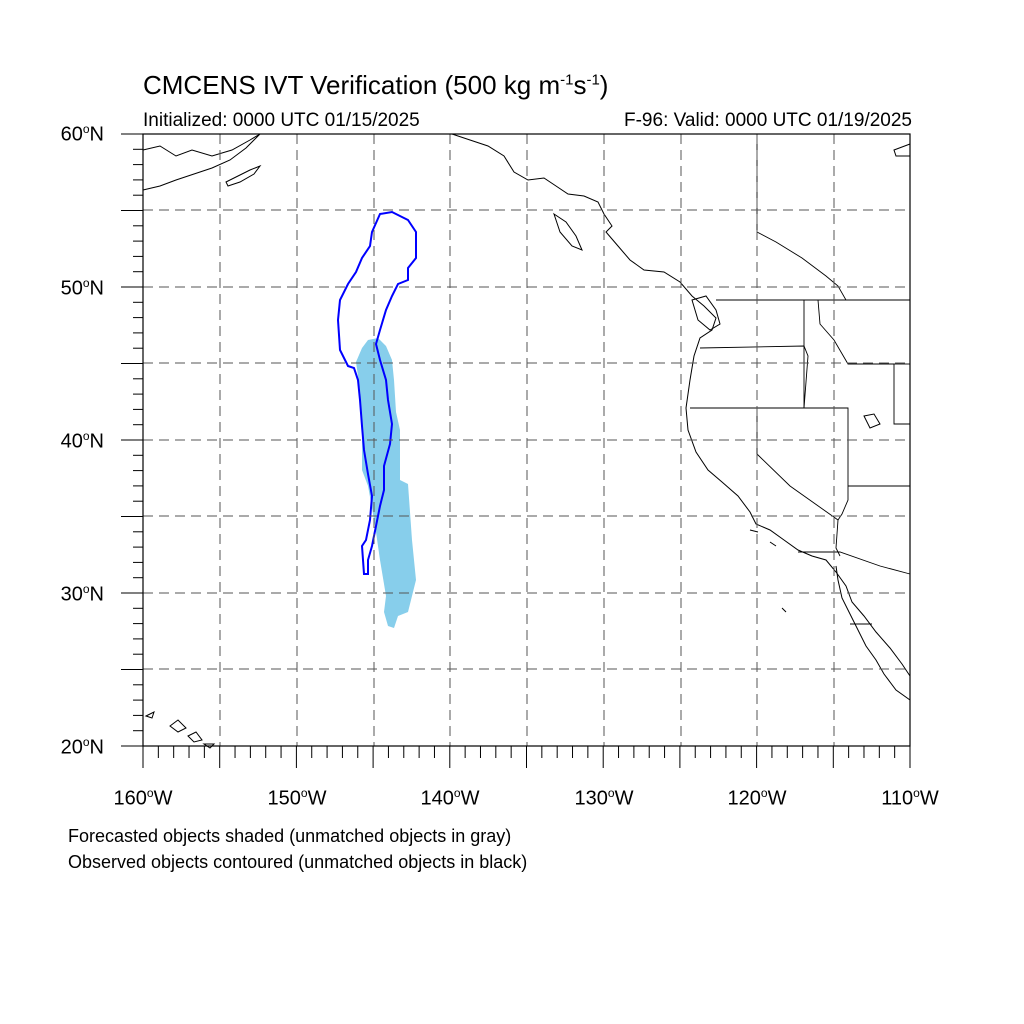 The image size is (1024, 1024). What do you see at coordinates (910, 798) in the screenshot?
I see `lon-label-110w: 110oW` at bounding box center [910, 798].